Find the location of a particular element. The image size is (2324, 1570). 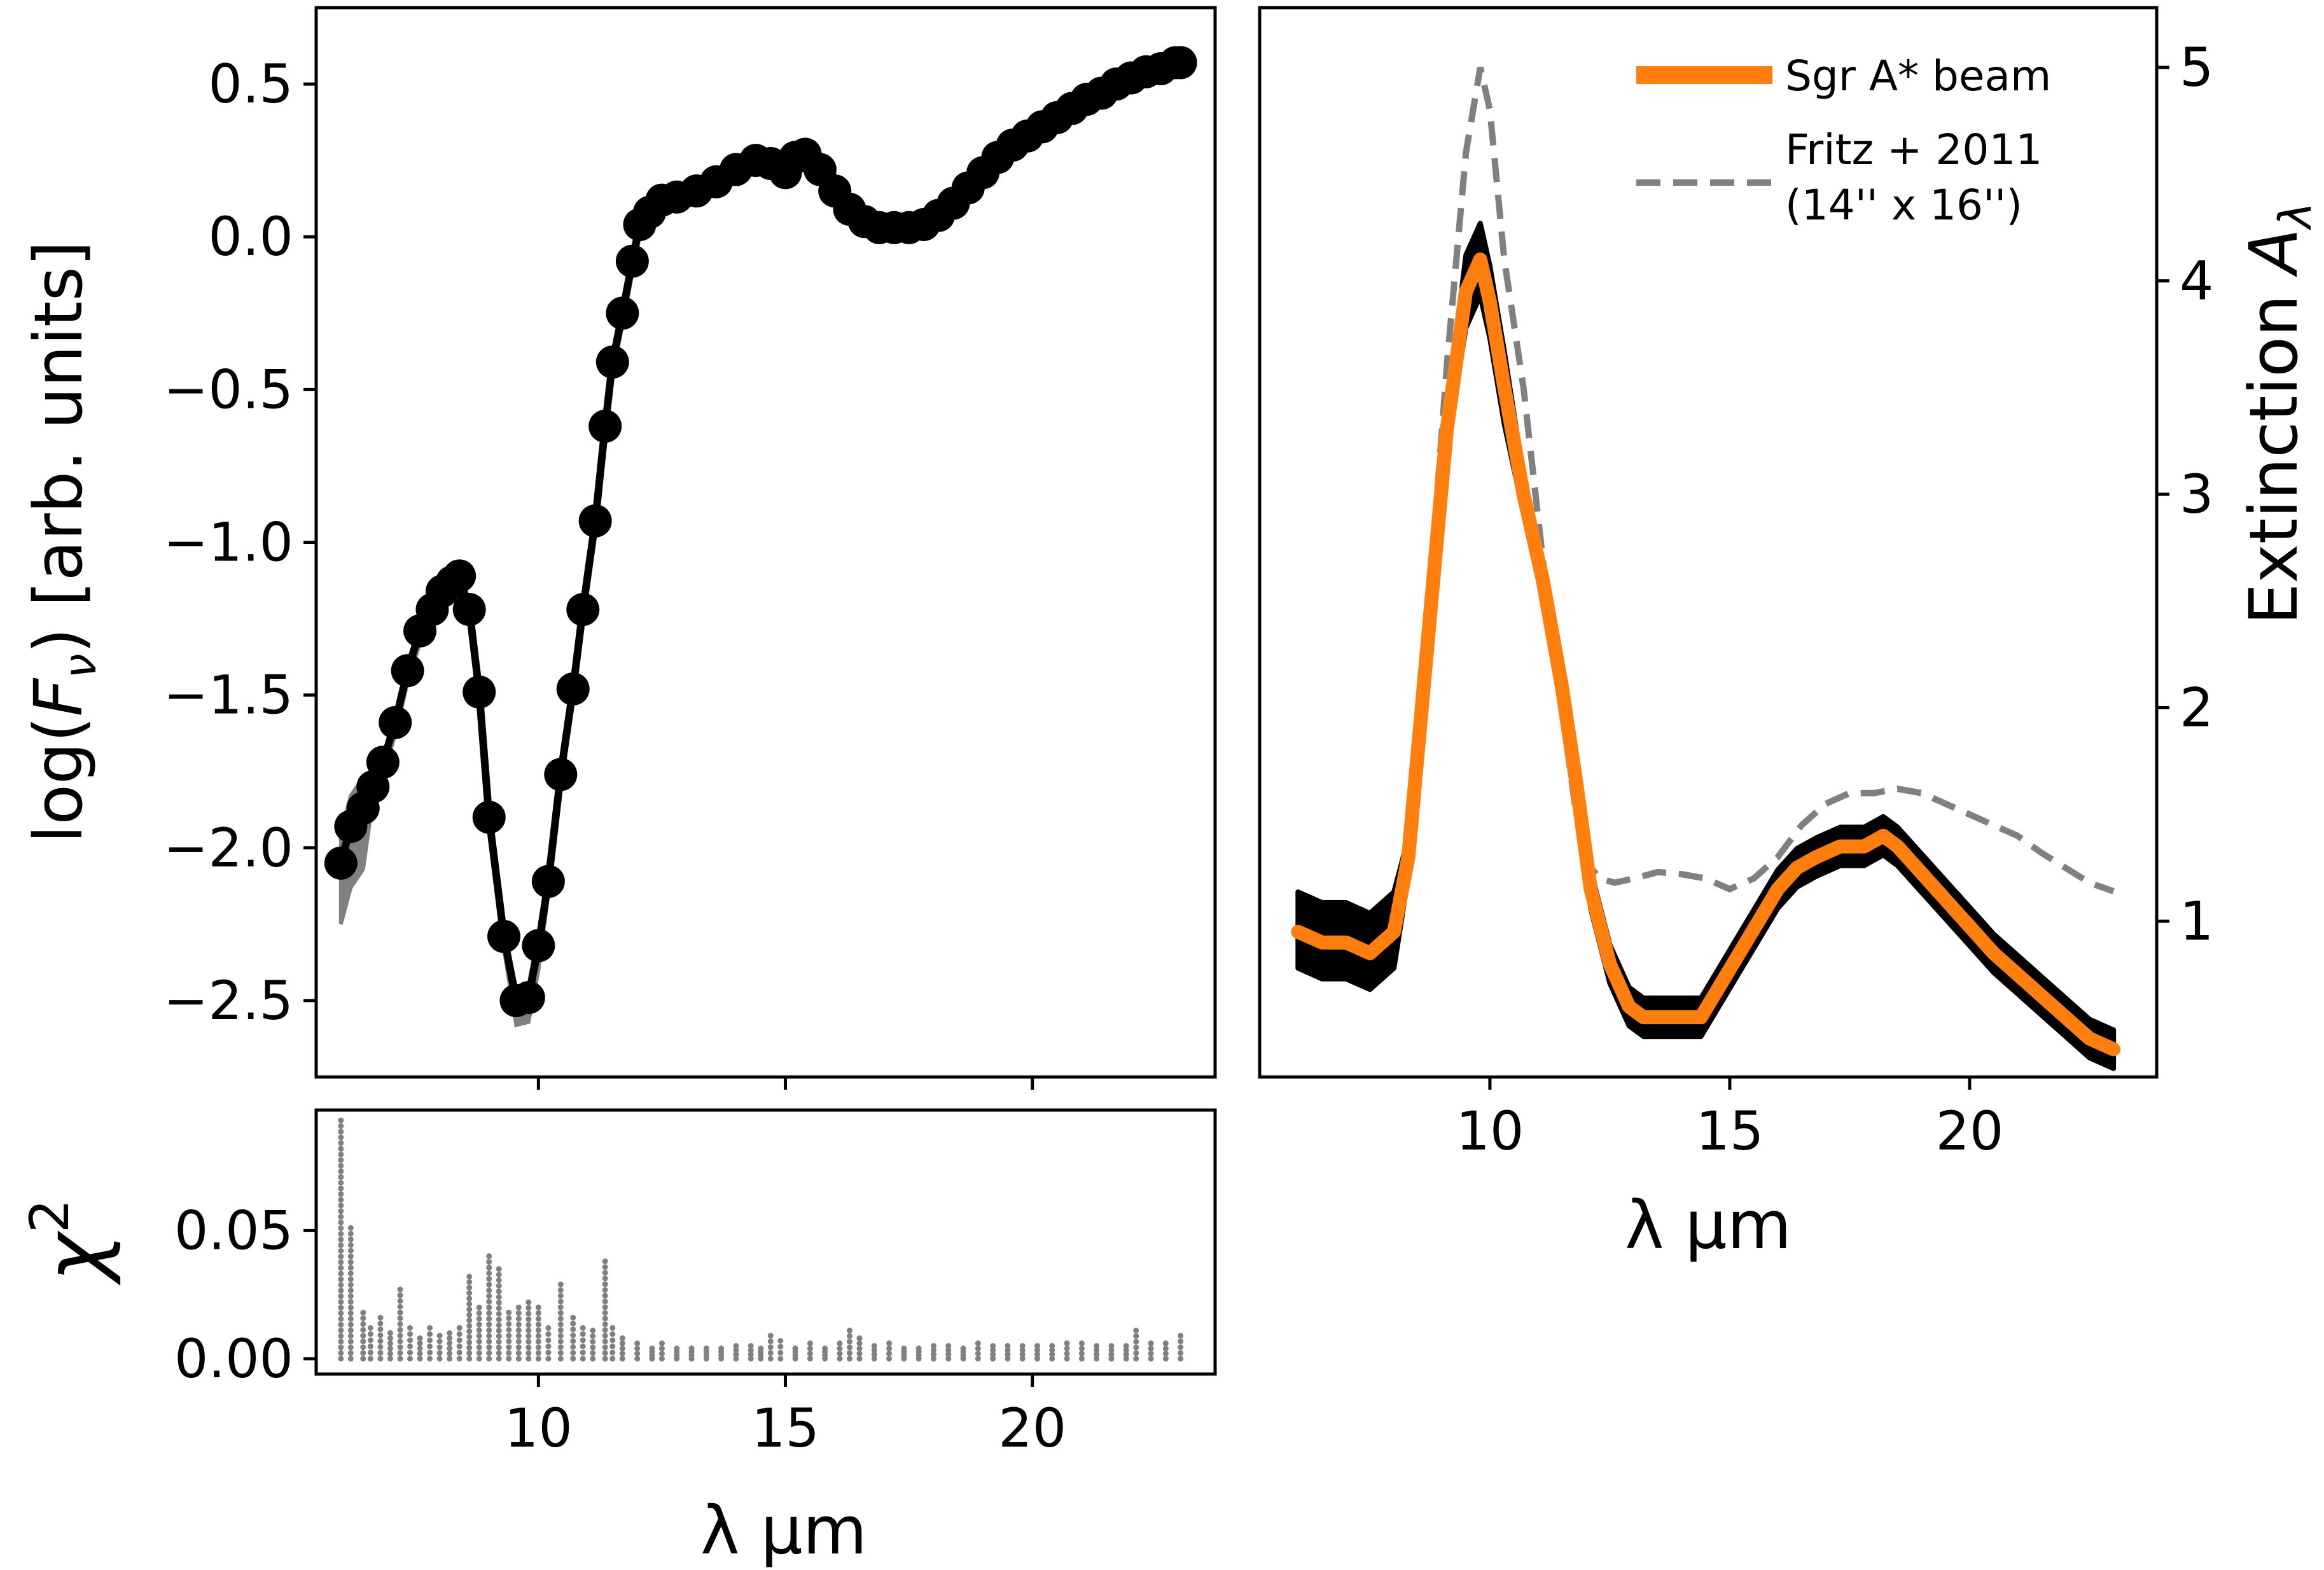

chi2-x-tick-label: 10 is located at coordinates (538, 1428).